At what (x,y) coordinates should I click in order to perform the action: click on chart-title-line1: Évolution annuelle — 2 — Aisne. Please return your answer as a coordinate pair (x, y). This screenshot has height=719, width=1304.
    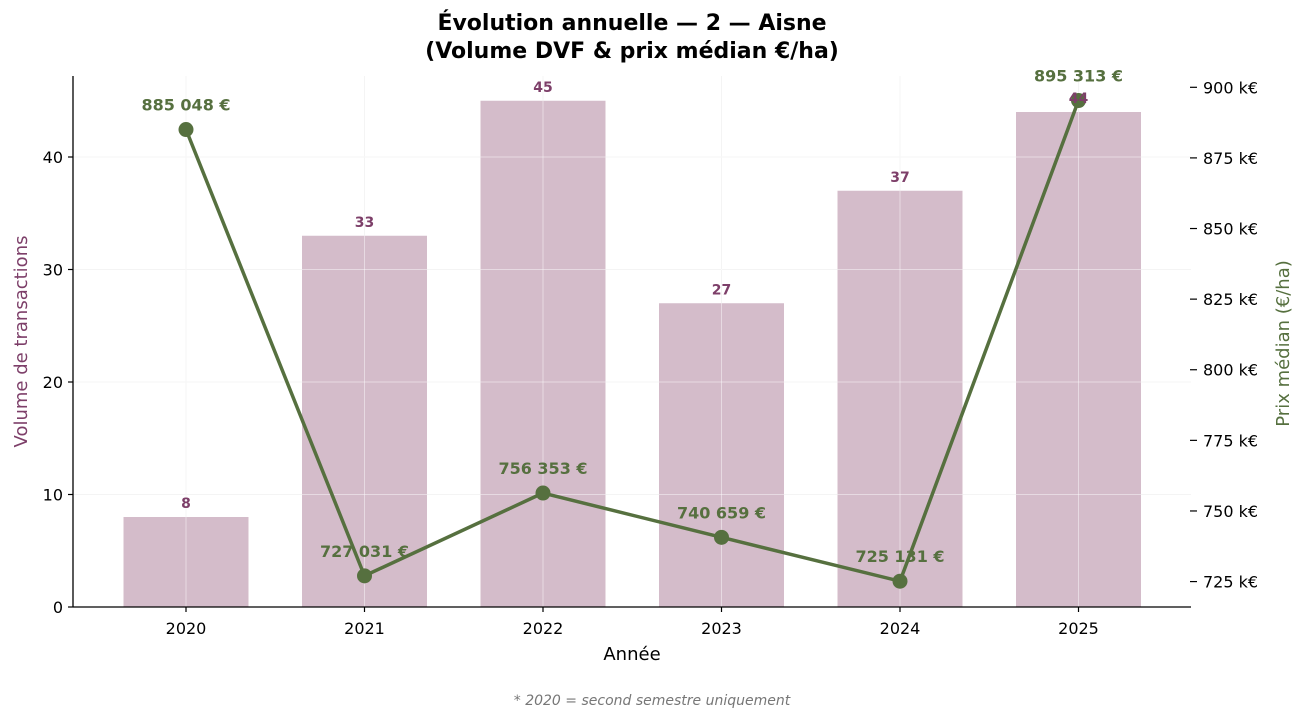
    Looking at the image, I should click on (631, 23).